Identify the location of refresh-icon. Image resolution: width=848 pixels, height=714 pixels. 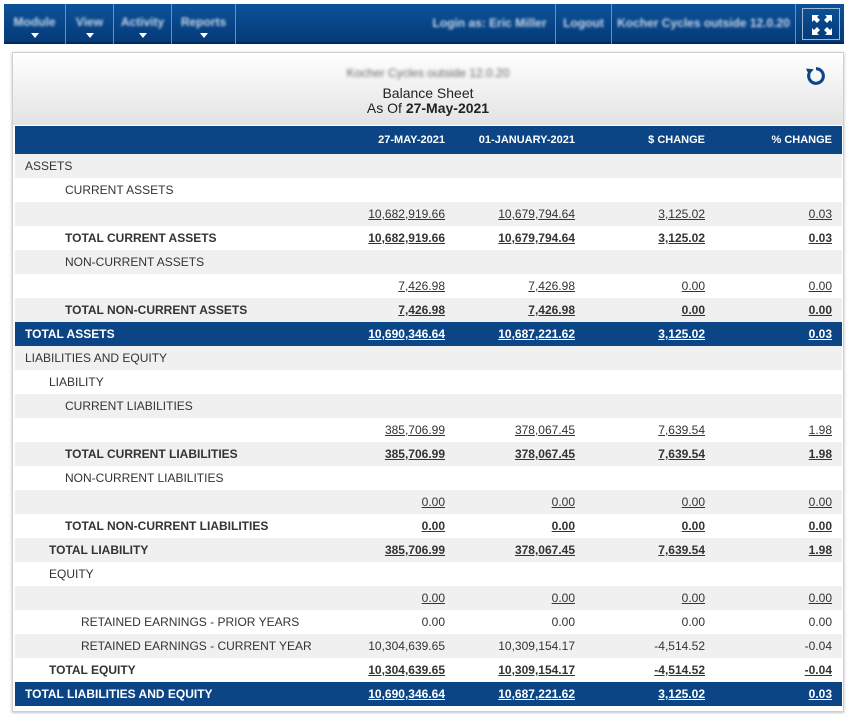
(816, 76).